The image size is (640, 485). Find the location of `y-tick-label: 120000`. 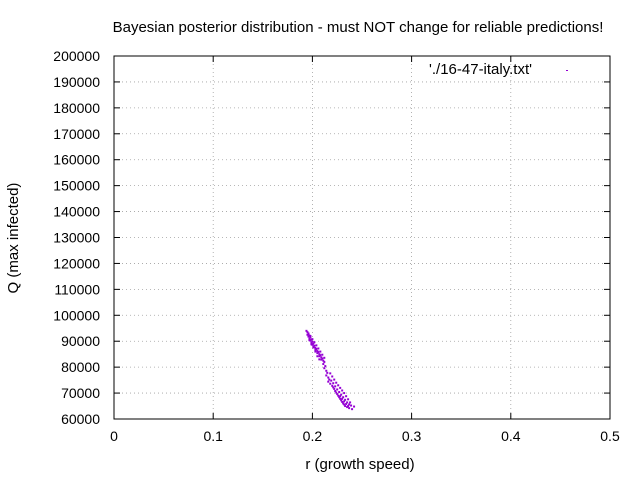

y-tick-label: 120000 is located at coordinates (76, 263).